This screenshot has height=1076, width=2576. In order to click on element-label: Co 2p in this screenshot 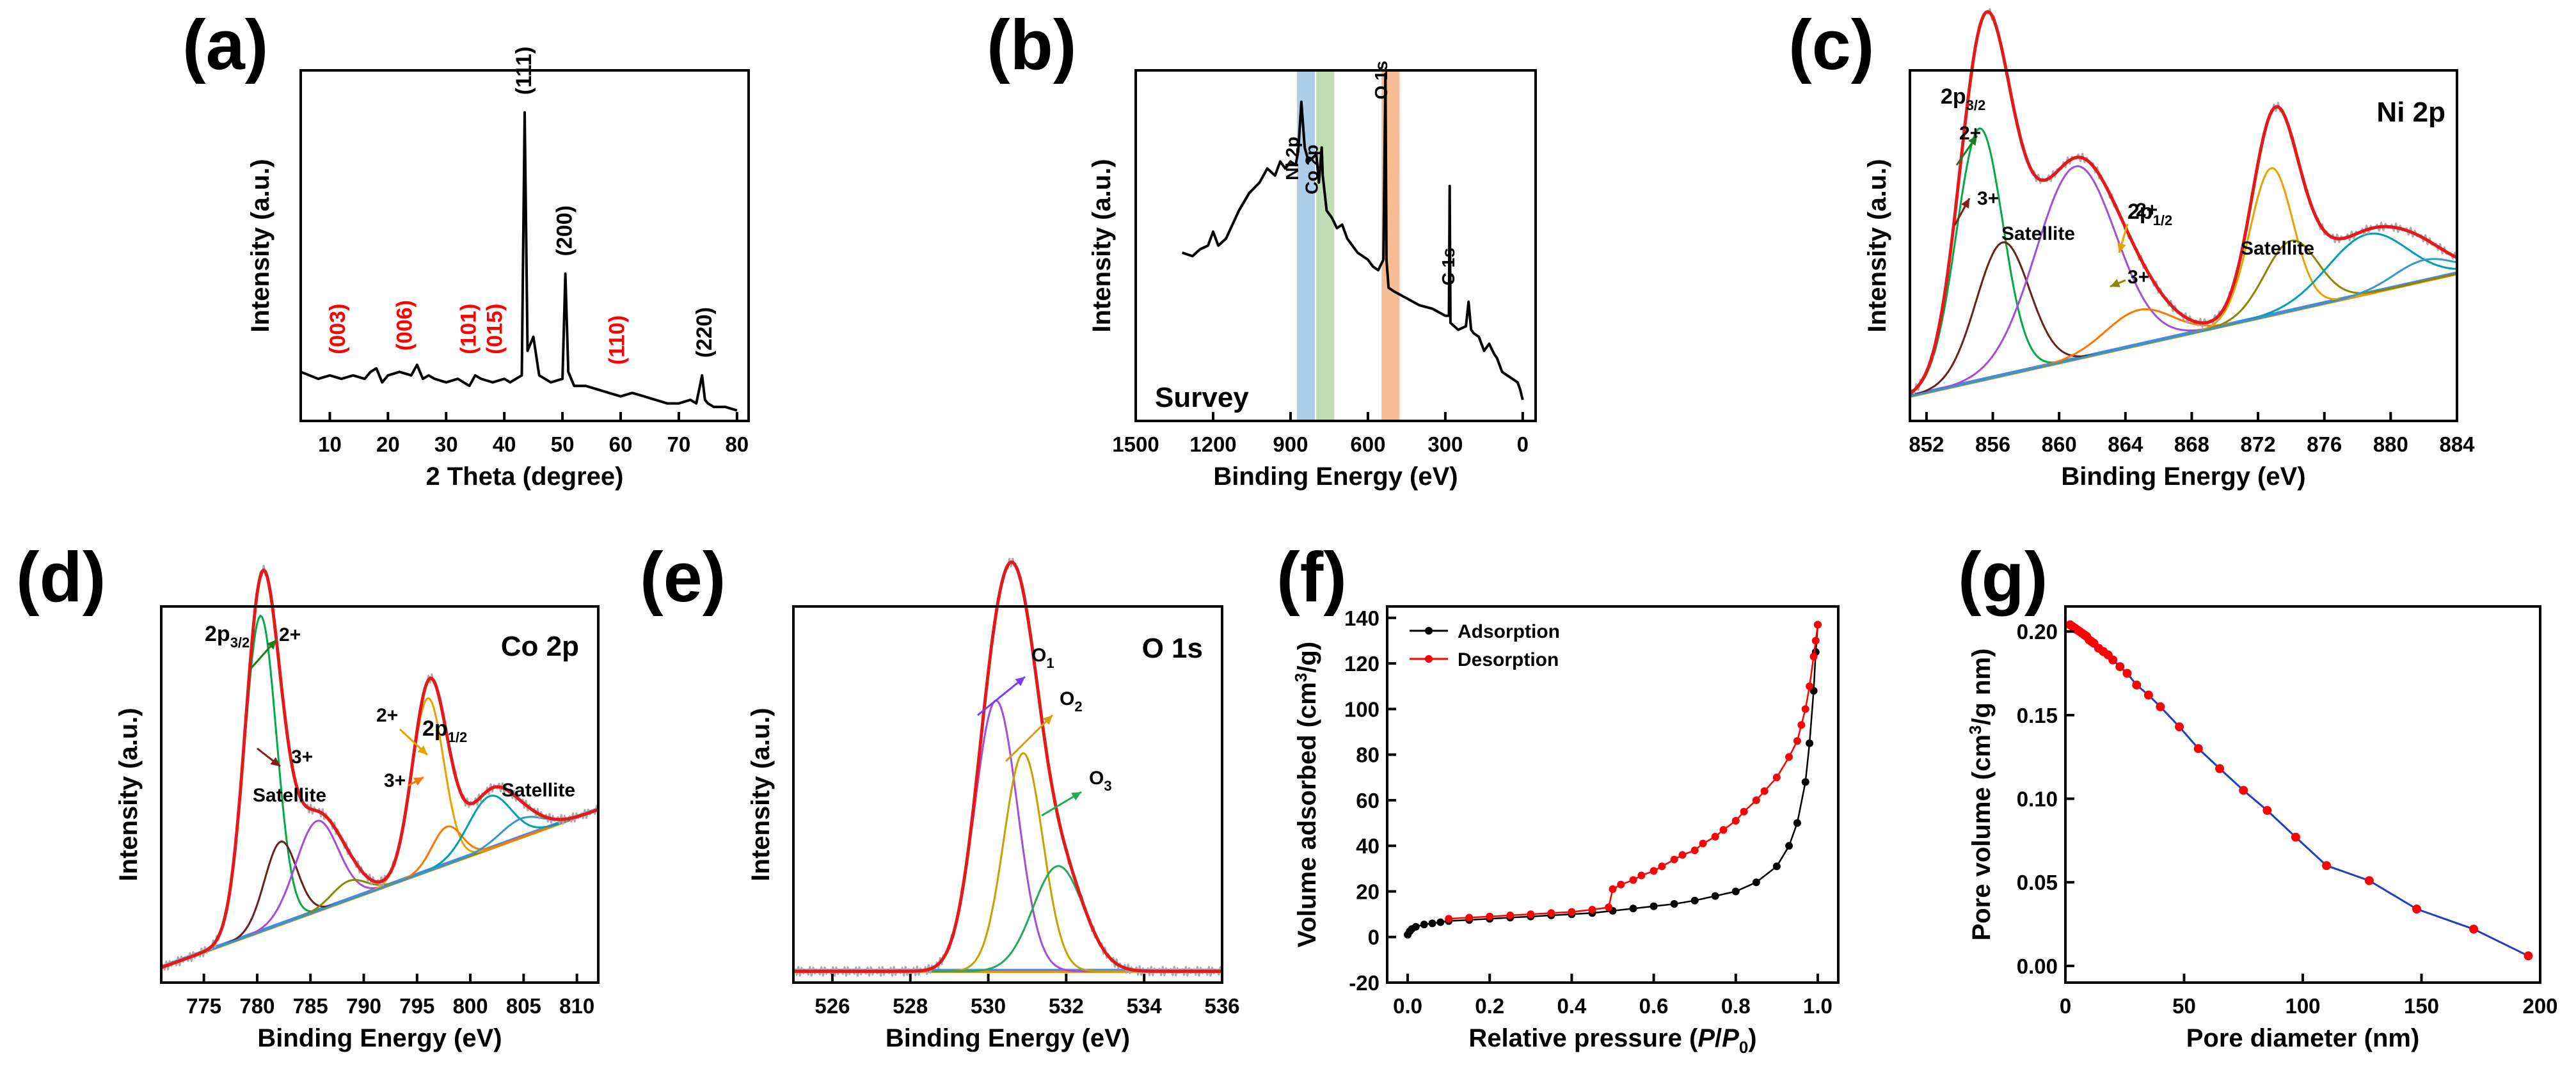, I will do `click(1311, 170)`.